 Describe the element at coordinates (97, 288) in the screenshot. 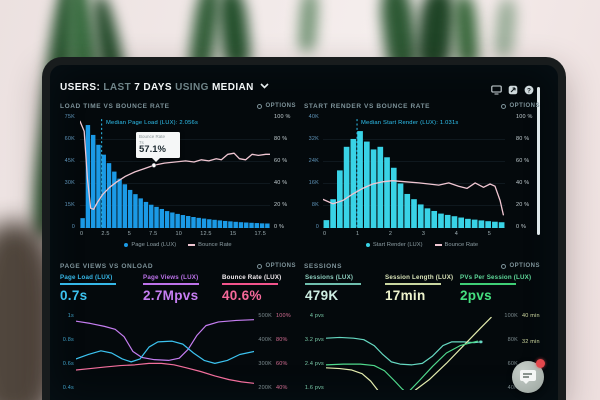

I see `metric-page-load: Page Load (LUX) 0.7s` at that location.